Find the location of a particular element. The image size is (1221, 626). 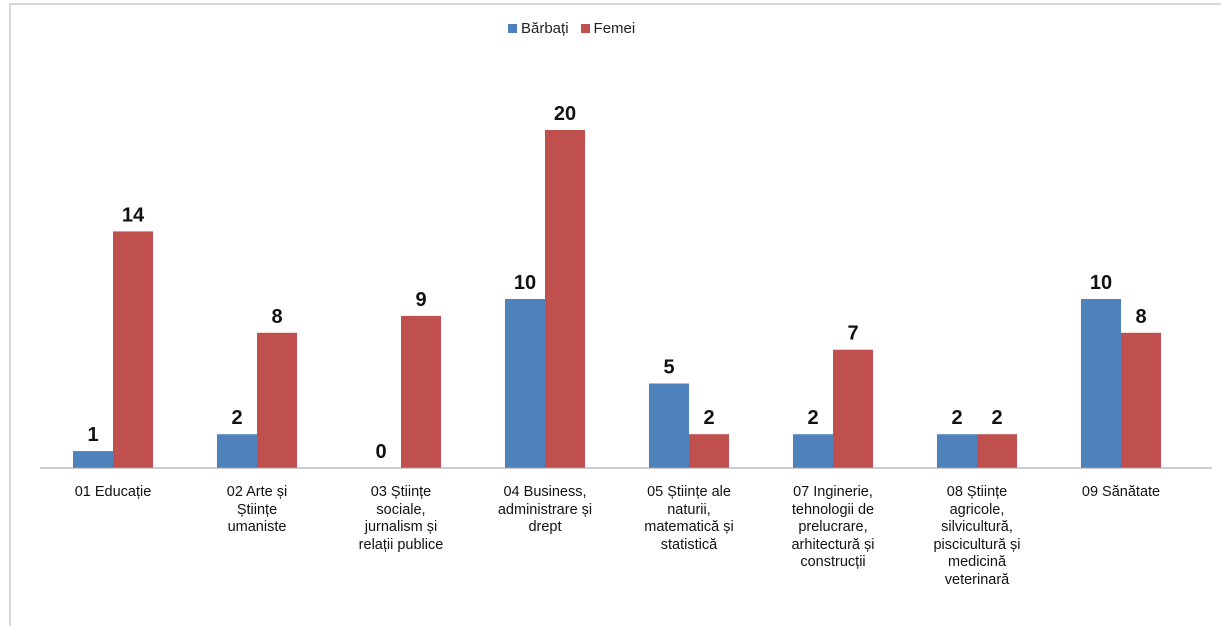

legend-label-femei: Femei is located at coordinates (614, 28).